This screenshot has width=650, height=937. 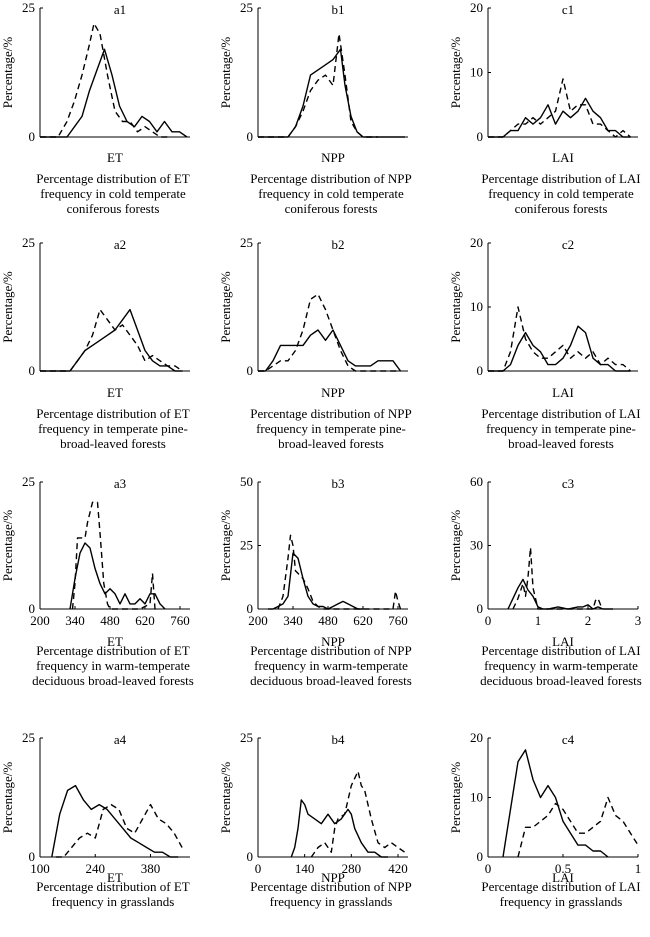 I want to click on caption-line: coniferous forests, so click(x=331, y=208).